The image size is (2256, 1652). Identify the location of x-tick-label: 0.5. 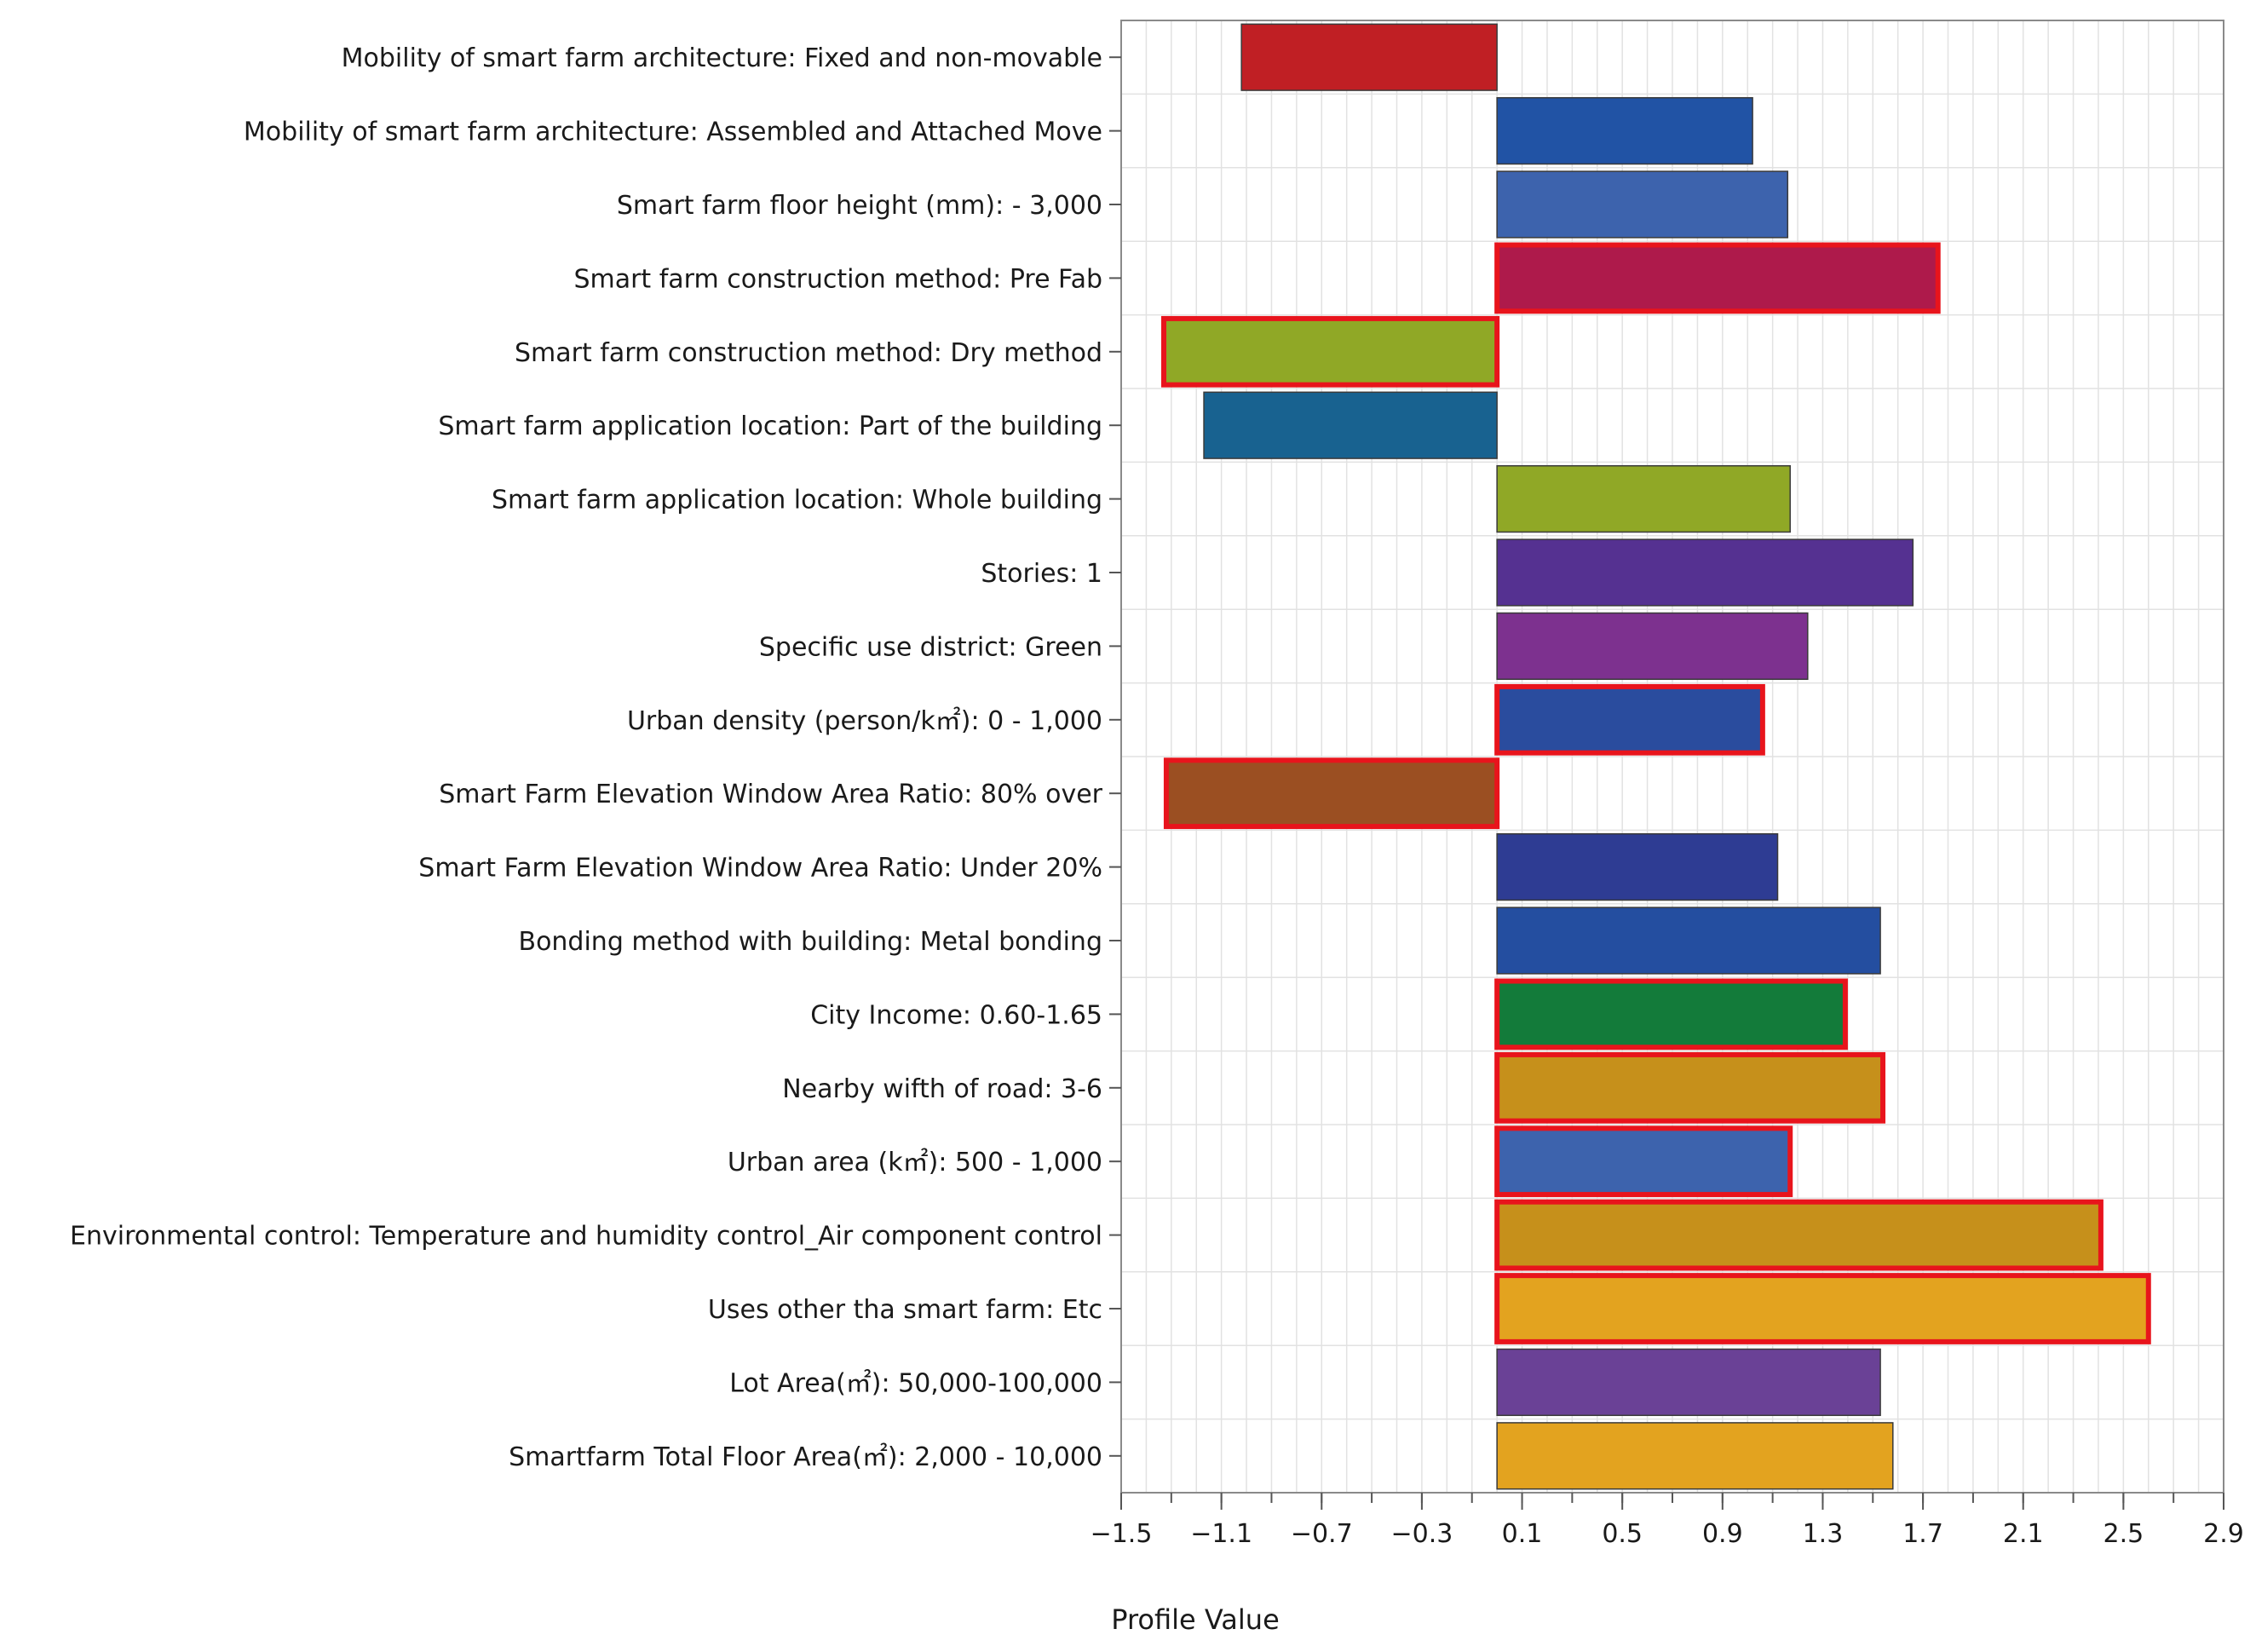
(1622, 1534).